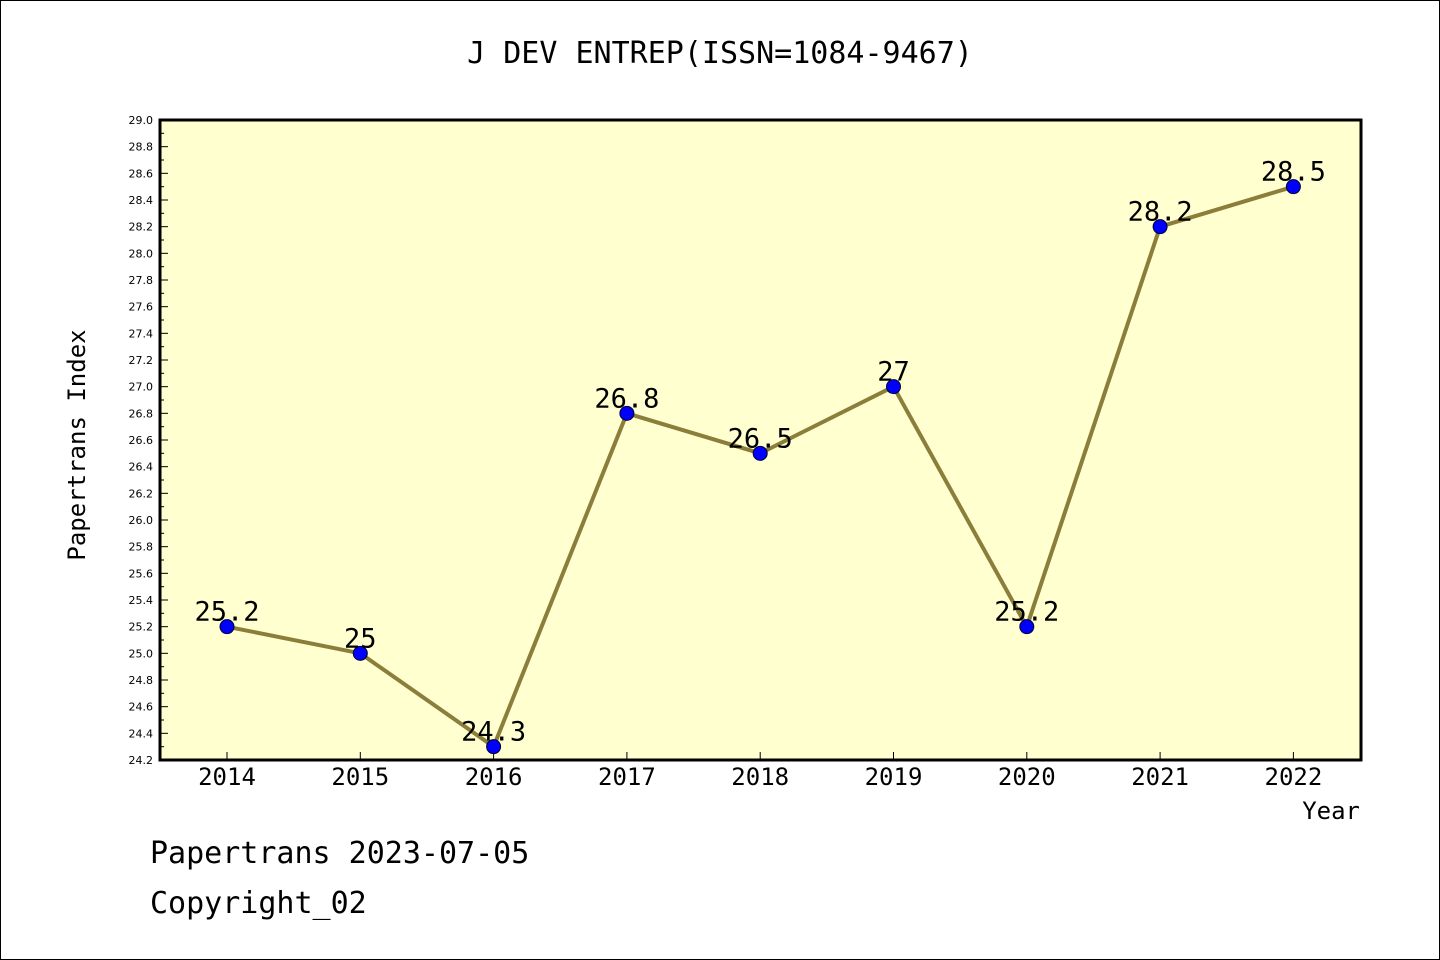 This screenshot has width=1440, height=960. Describe the element at coordinates (141, 680) in the screenshot. I see `y-tick-label: 24.8` at that location.